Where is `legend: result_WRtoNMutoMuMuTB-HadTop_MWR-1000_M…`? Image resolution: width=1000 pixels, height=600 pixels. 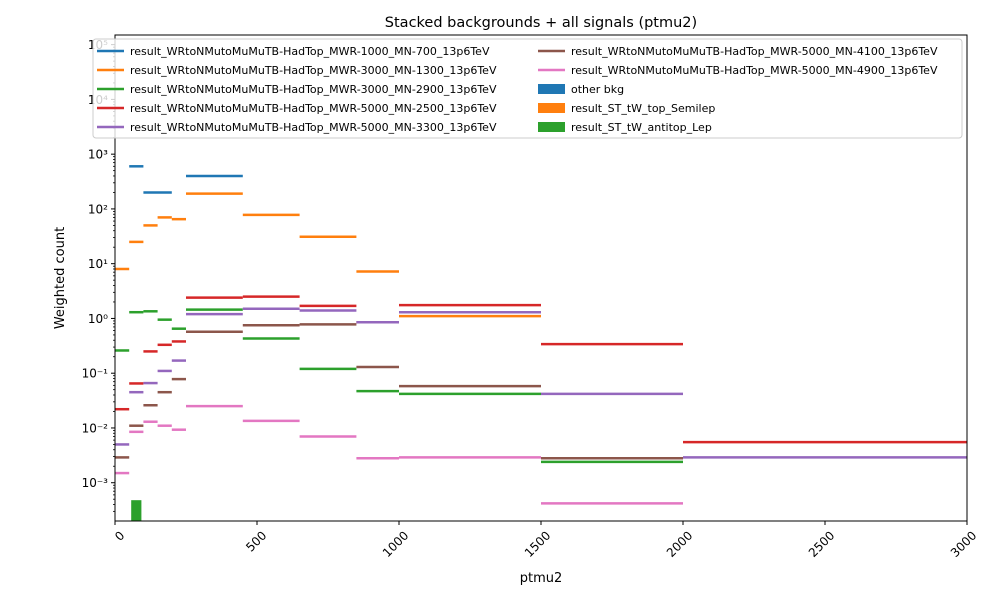
legend: result_WRtoNMutoMuMuTB-HadTop_MWR-1000_M… is located at coordinates (527, 88).